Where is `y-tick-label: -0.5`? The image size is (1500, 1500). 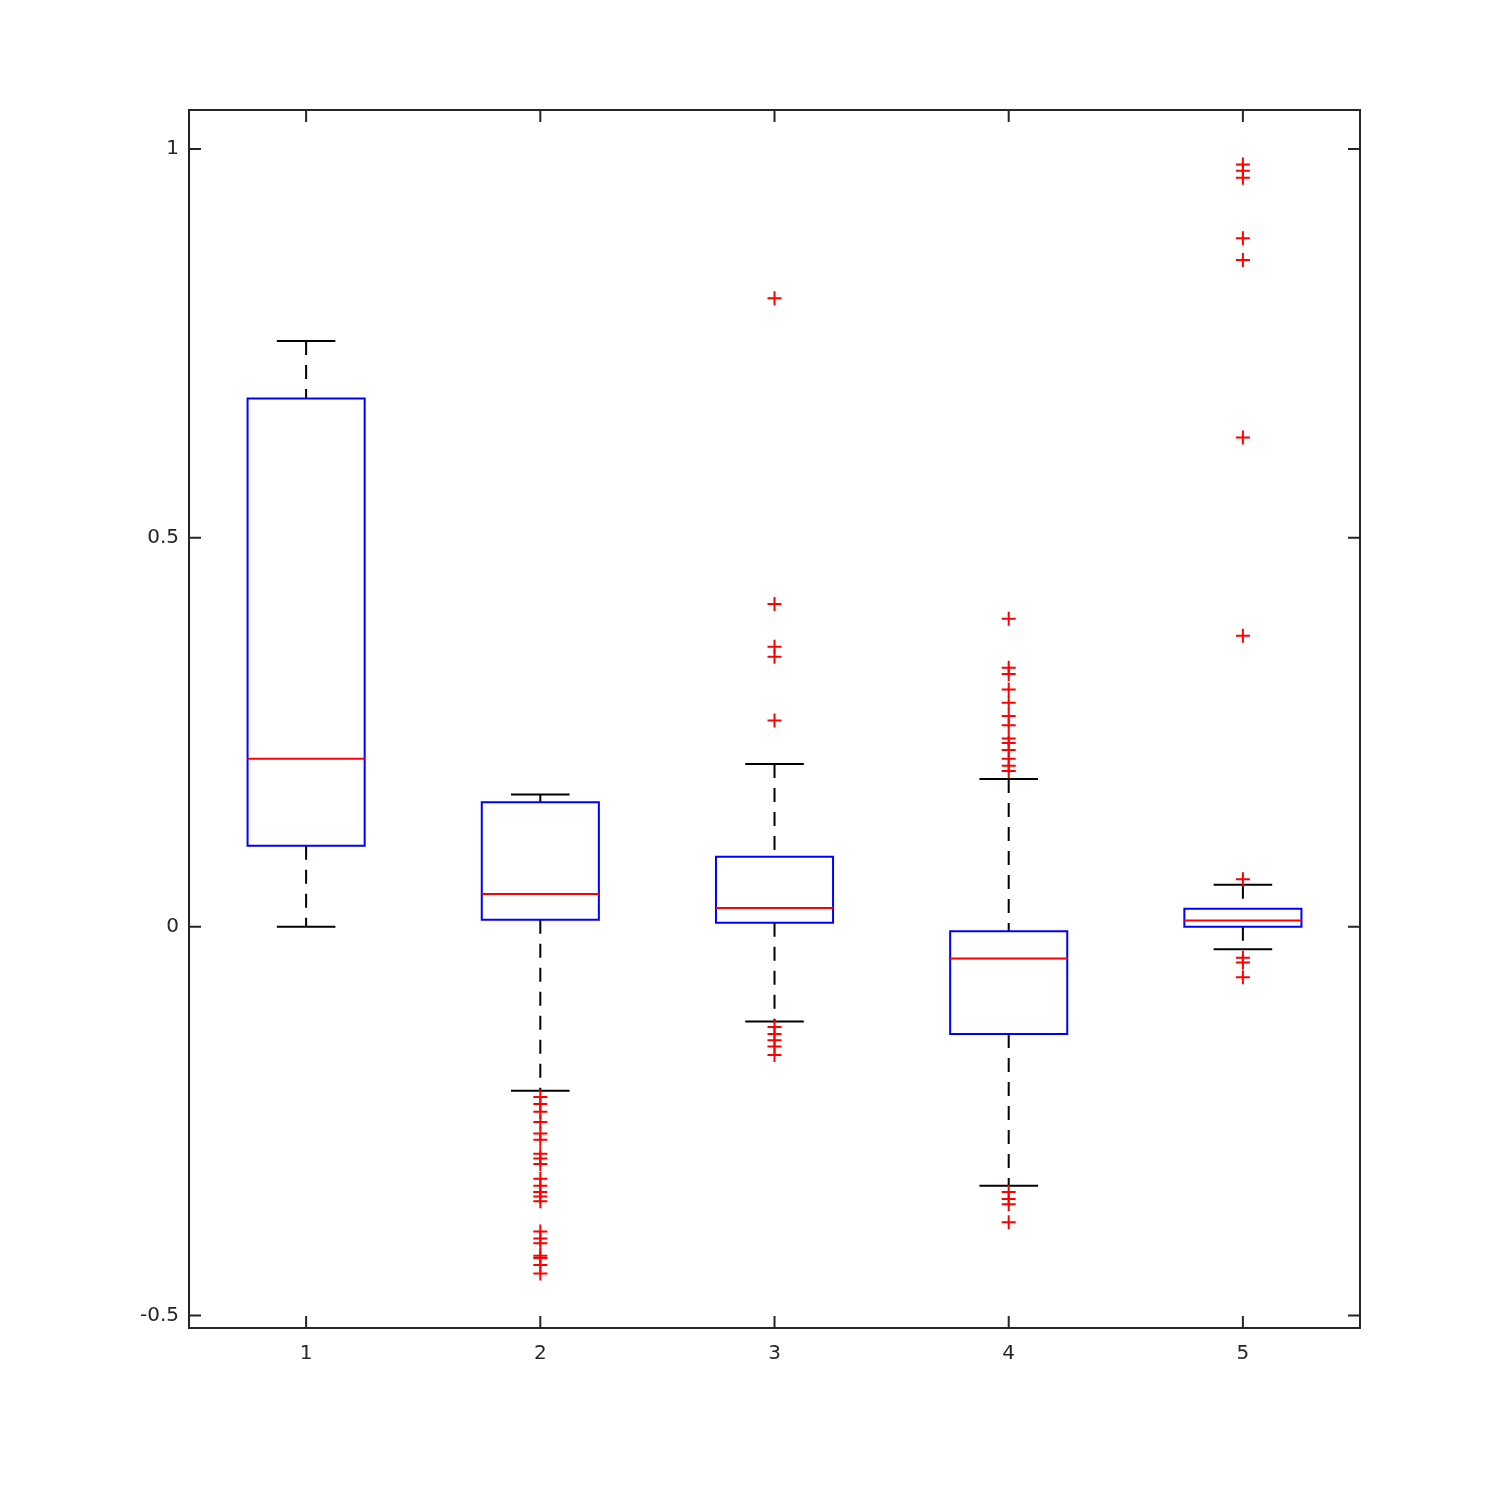 y-tick-label: -0.5 is located at coordinates (159, 1313).